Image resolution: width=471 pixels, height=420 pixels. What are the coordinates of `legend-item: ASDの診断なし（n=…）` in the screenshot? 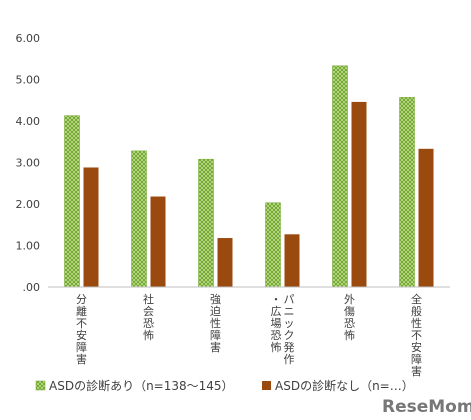 It's located at (338, 385).